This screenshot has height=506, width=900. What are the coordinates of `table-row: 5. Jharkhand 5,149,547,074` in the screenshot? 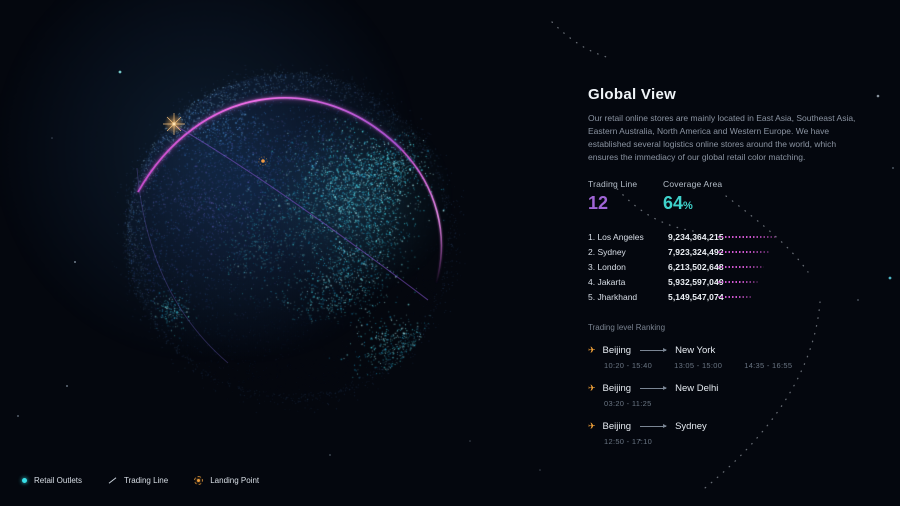 It's located at (735, 296).